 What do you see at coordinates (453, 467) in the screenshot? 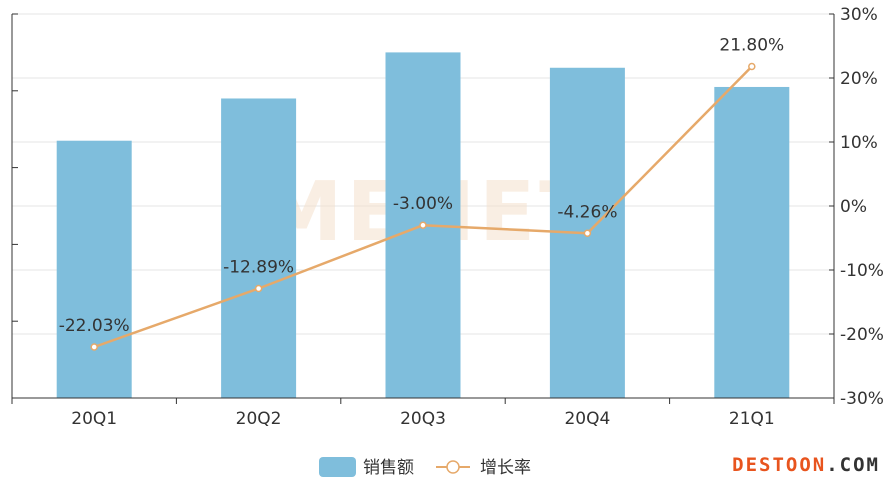
I see `legend-line-marker` at bounding box center [453, 467].